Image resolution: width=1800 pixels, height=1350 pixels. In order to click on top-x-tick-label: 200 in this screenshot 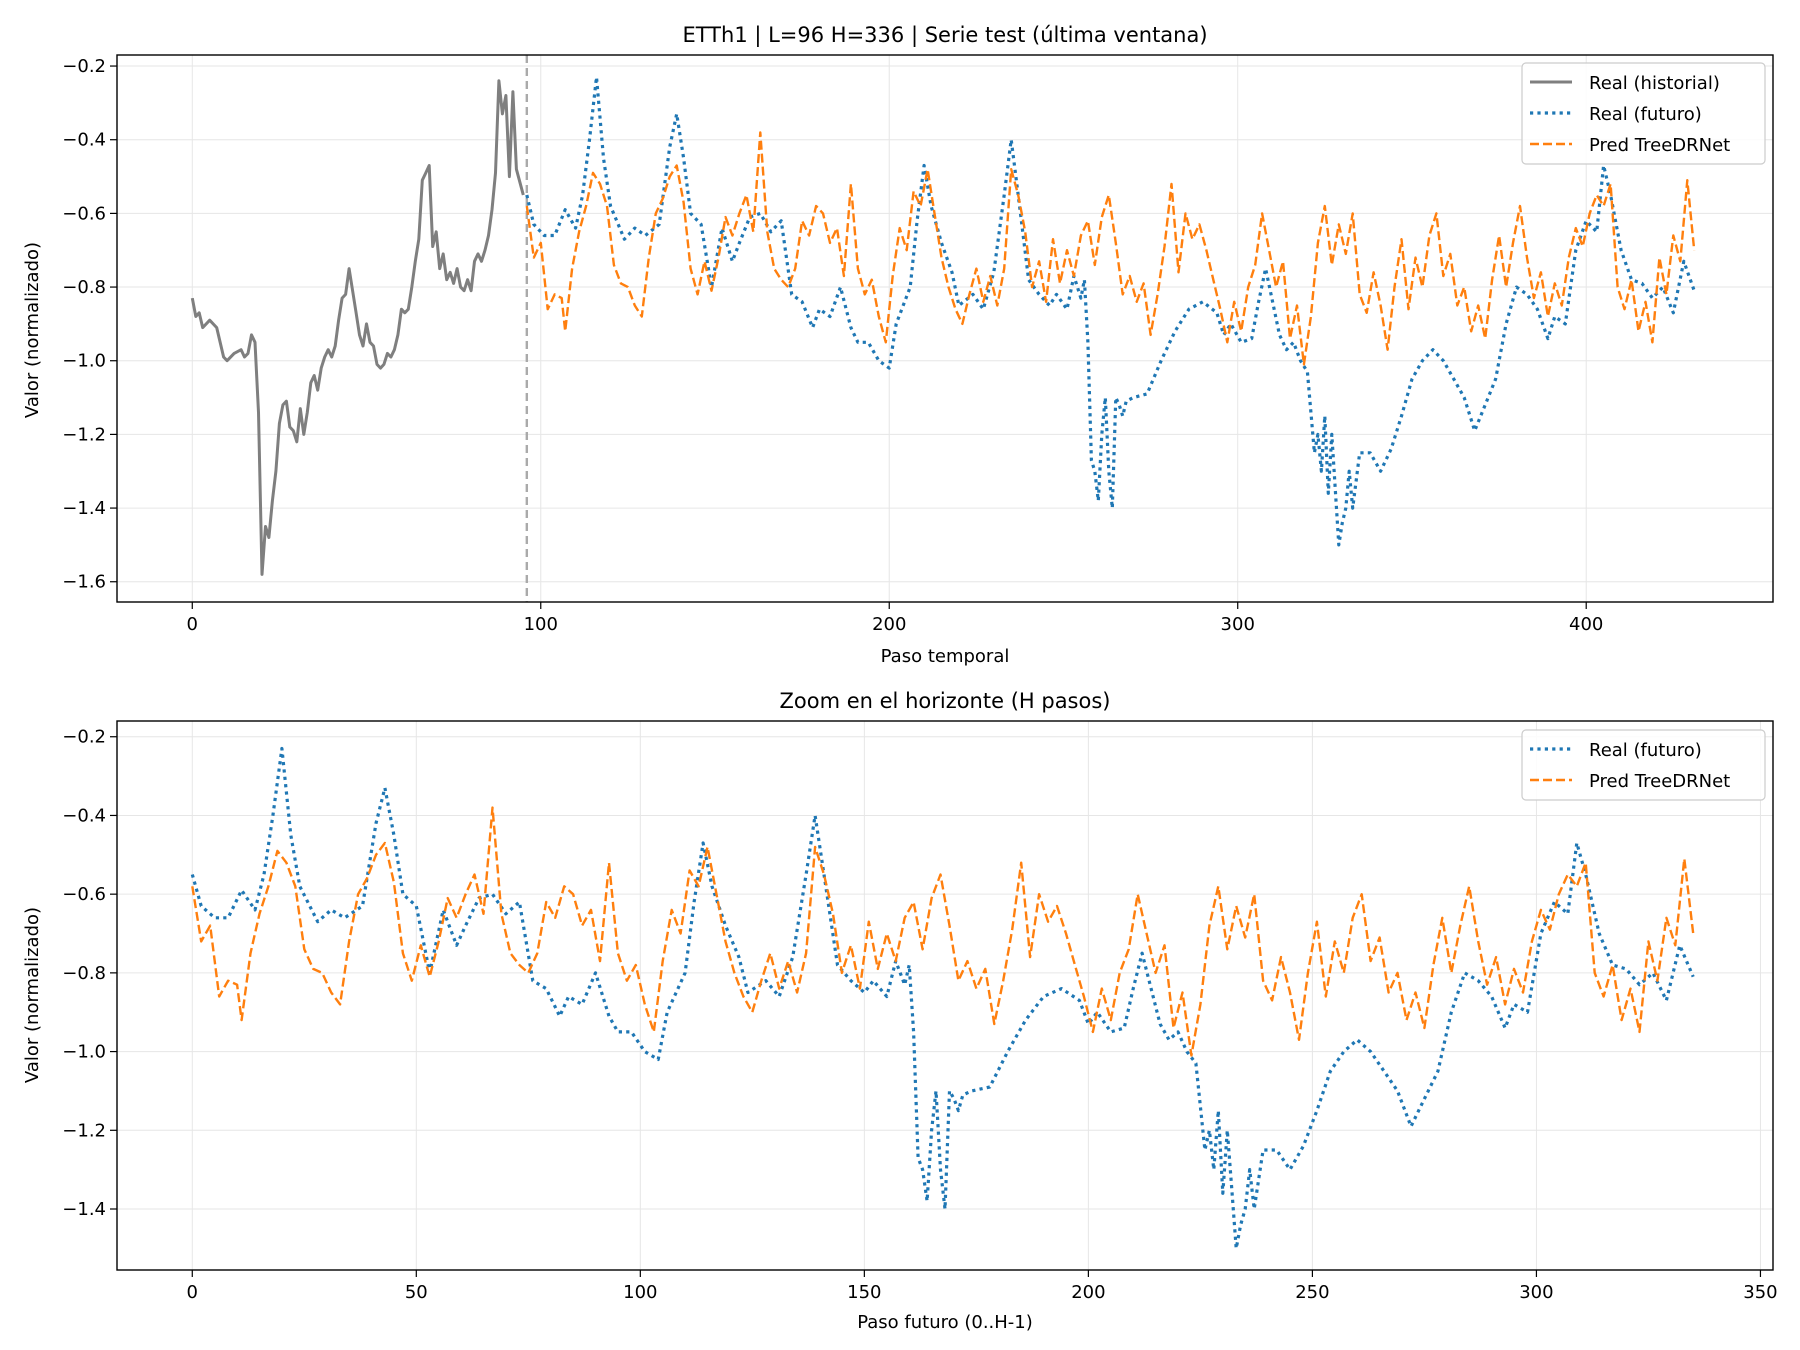, I will do `click(889, 624)`.